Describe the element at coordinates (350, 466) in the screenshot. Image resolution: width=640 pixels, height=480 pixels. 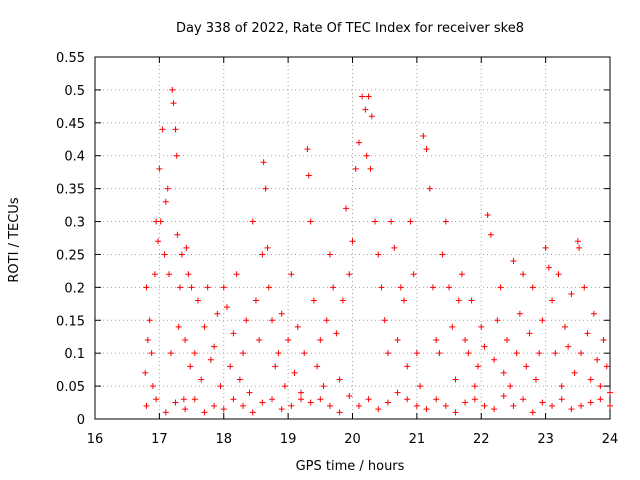
I see `x-axis-label: GPS time / hours` at that location.